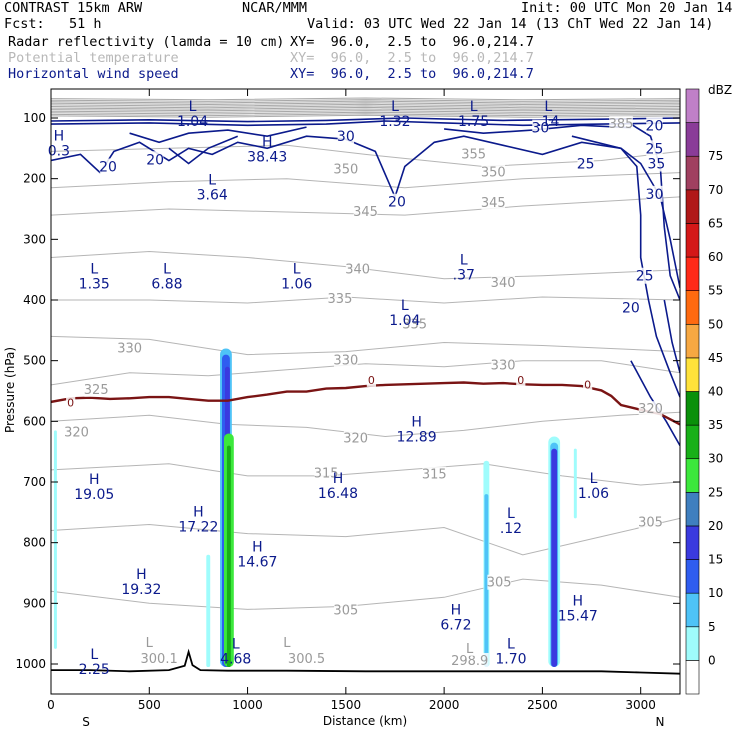 Image resolution: width=740 pixels, height=740 pixels. I want to click on x-tick-label: 500, so click(149, 705).